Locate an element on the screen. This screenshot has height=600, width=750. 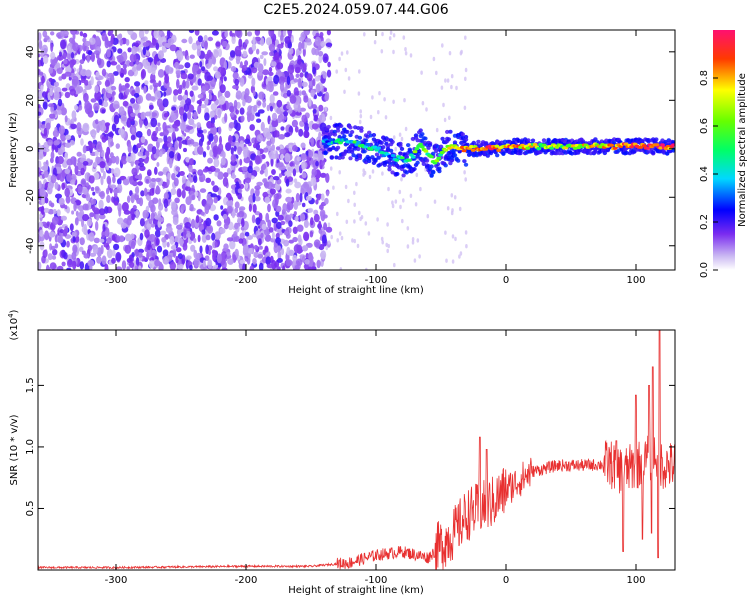
colorbar-tick-label: 0.6 is located at coordinates (704, 126).